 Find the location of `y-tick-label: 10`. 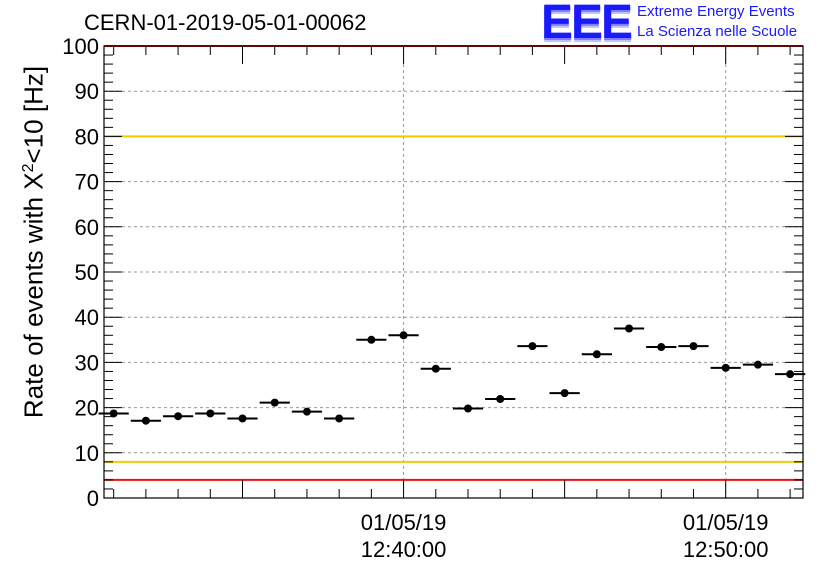

y-tick-label: 10 is located at coordinates (87, 453).